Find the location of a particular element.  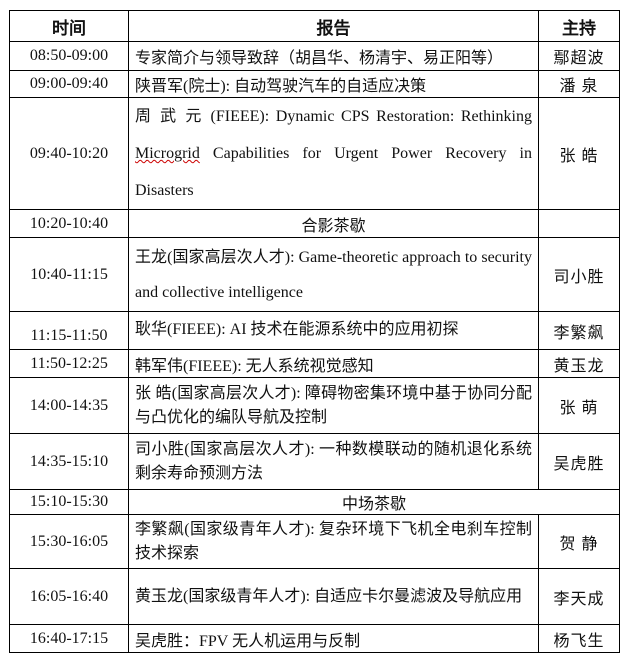

host-cell: 张 萌 is located at coordinates (579, 405).